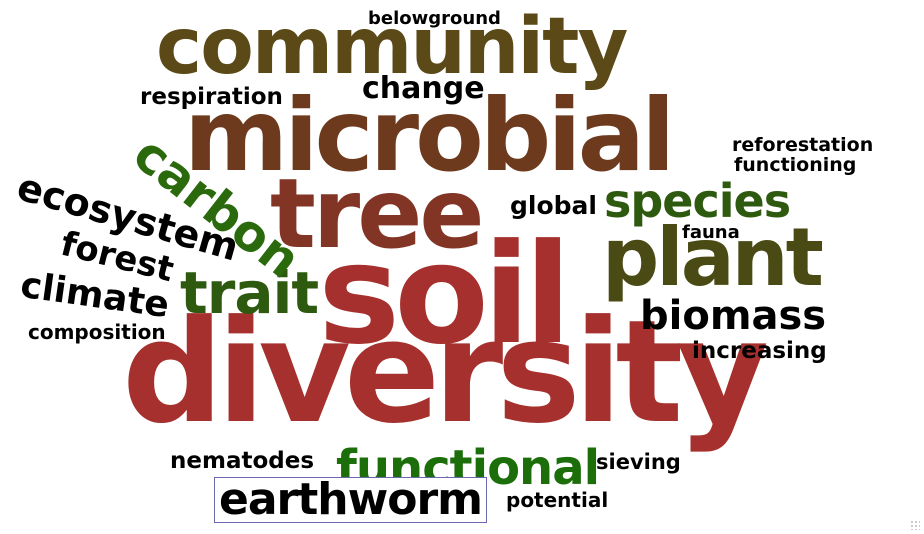 This screenshot has width=924, height=534. What do you see at coordinates (351, 500) in the screenshot?
I see `word-earthworm: earthworm` at bounding box center [351, 500].